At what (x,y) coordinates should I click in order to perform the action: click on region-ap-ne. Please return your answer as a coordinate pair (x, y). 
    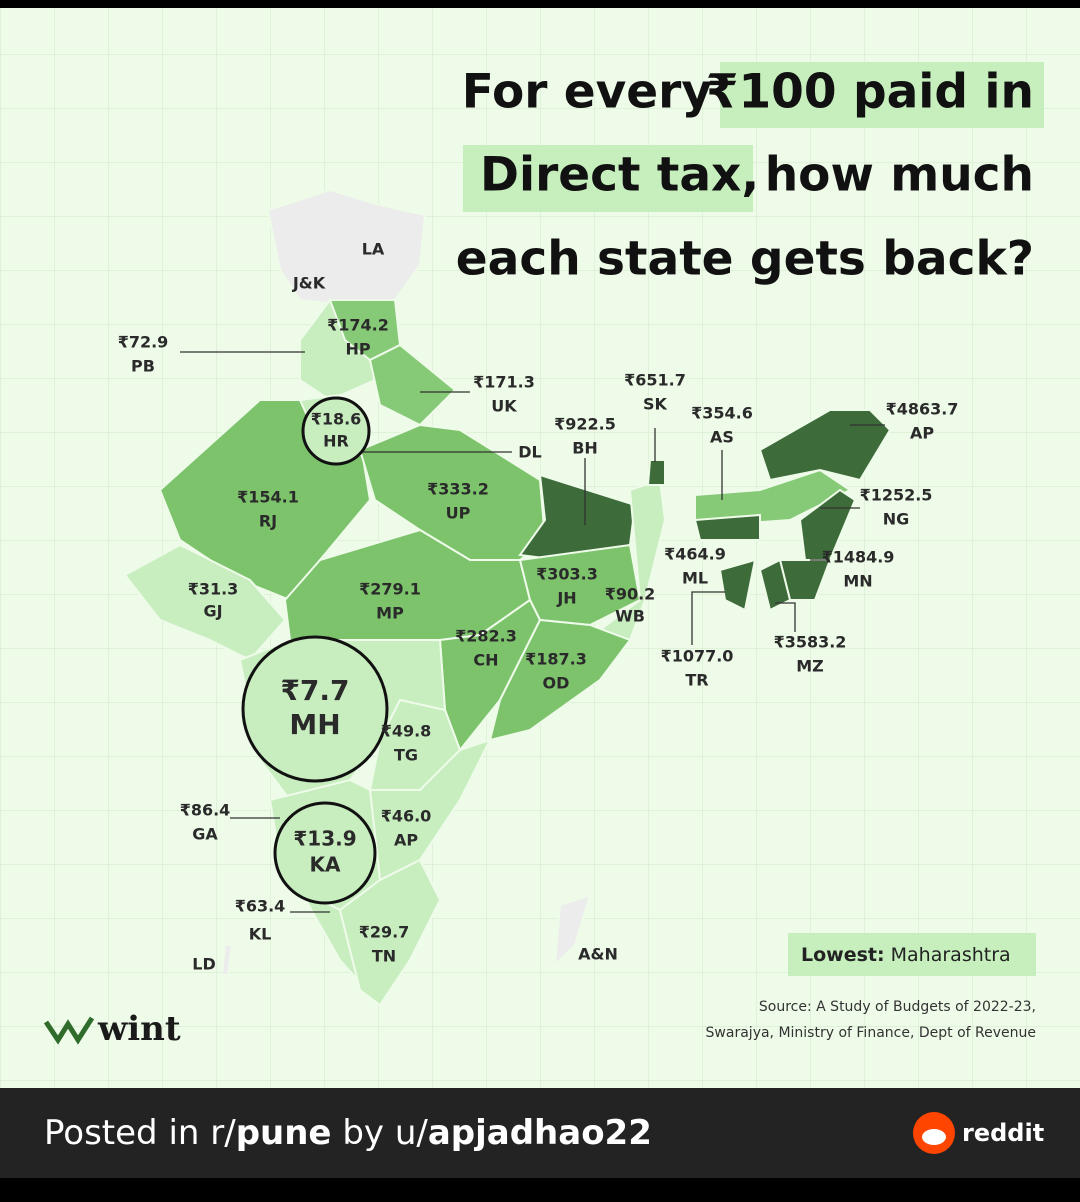
    Looking at the image, I should click on (825, 445).